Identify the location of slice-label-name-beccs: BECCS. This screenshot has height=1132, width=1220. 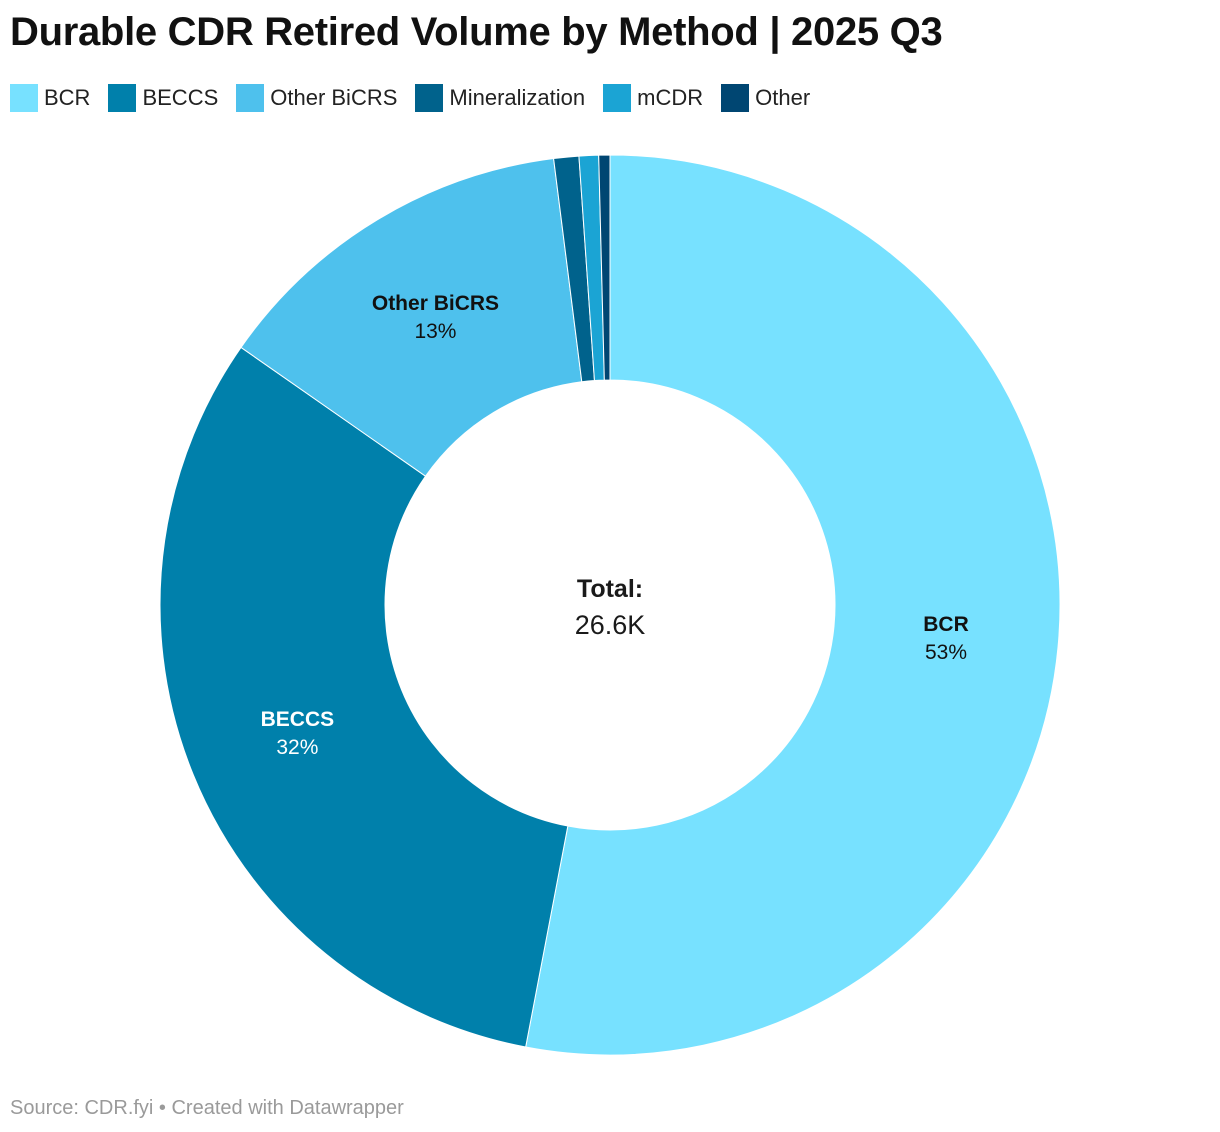
(298, 719).